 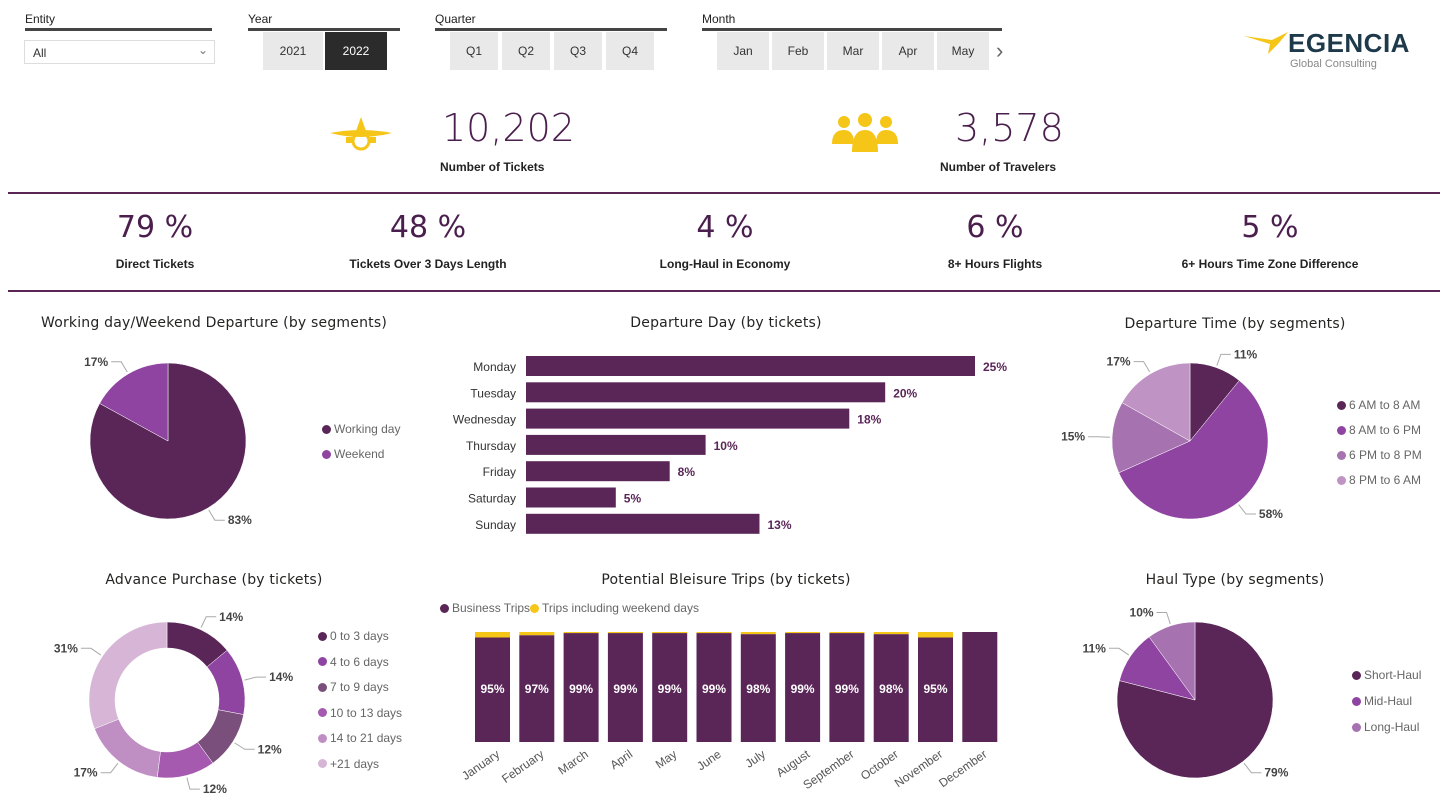 I want to click on quarter-q1-button: Q1, so click(x=474, y=51).